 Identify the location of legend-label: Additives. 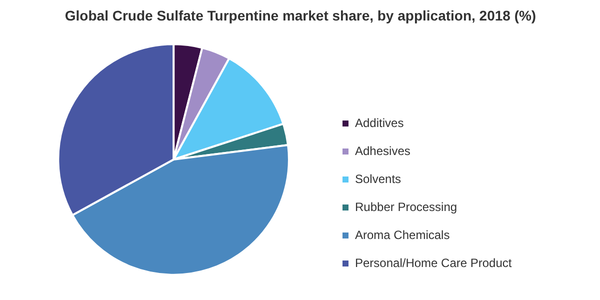
(379, 123).